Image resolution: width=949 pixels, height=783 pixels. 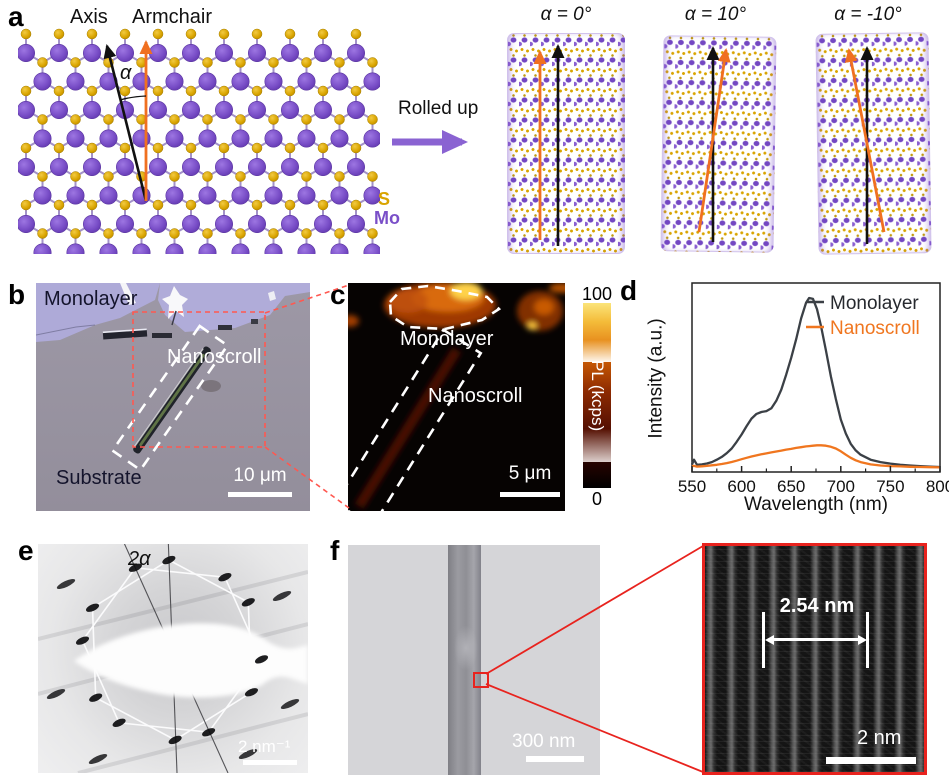 What do you see at coordinates (715, 14) in the screenshot?
I see `scroll-title-10: α = 10°` at bounding box center [715, 14].